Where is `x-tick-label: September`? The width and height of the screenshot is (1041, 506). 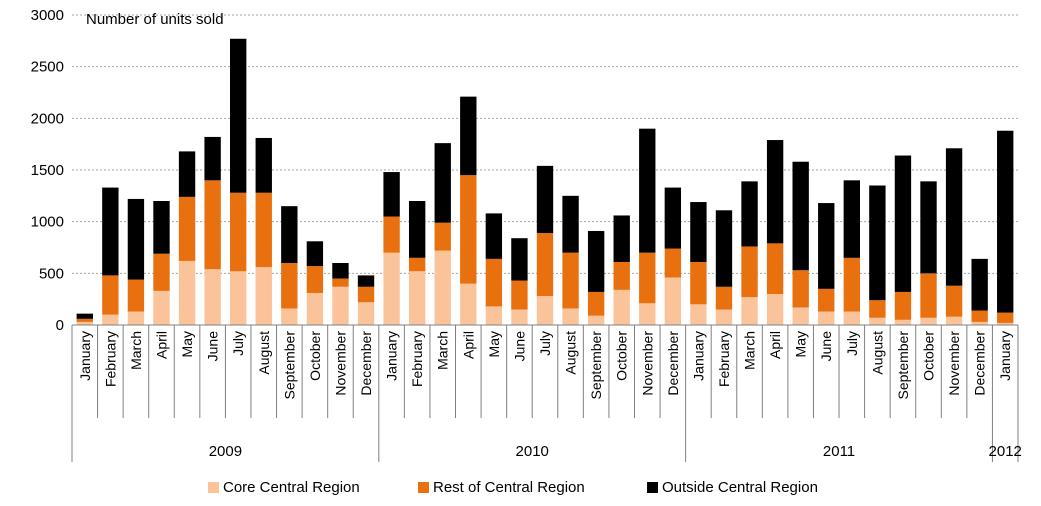 x-tick-label: September is located at coordinates (596, 365).